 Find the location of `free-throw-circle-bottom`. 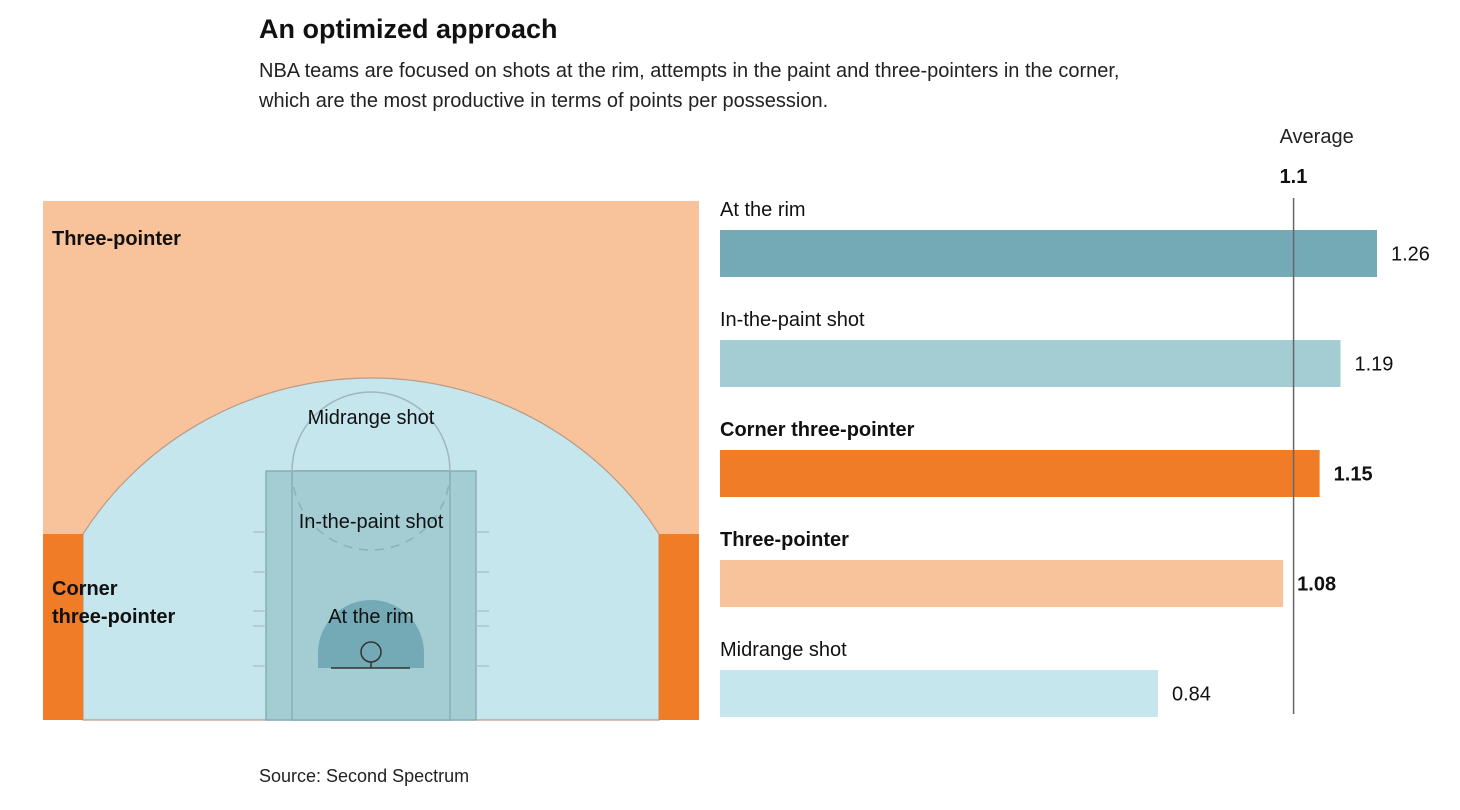

free-throw-circle-bottom is located at coordinates (371, 510).